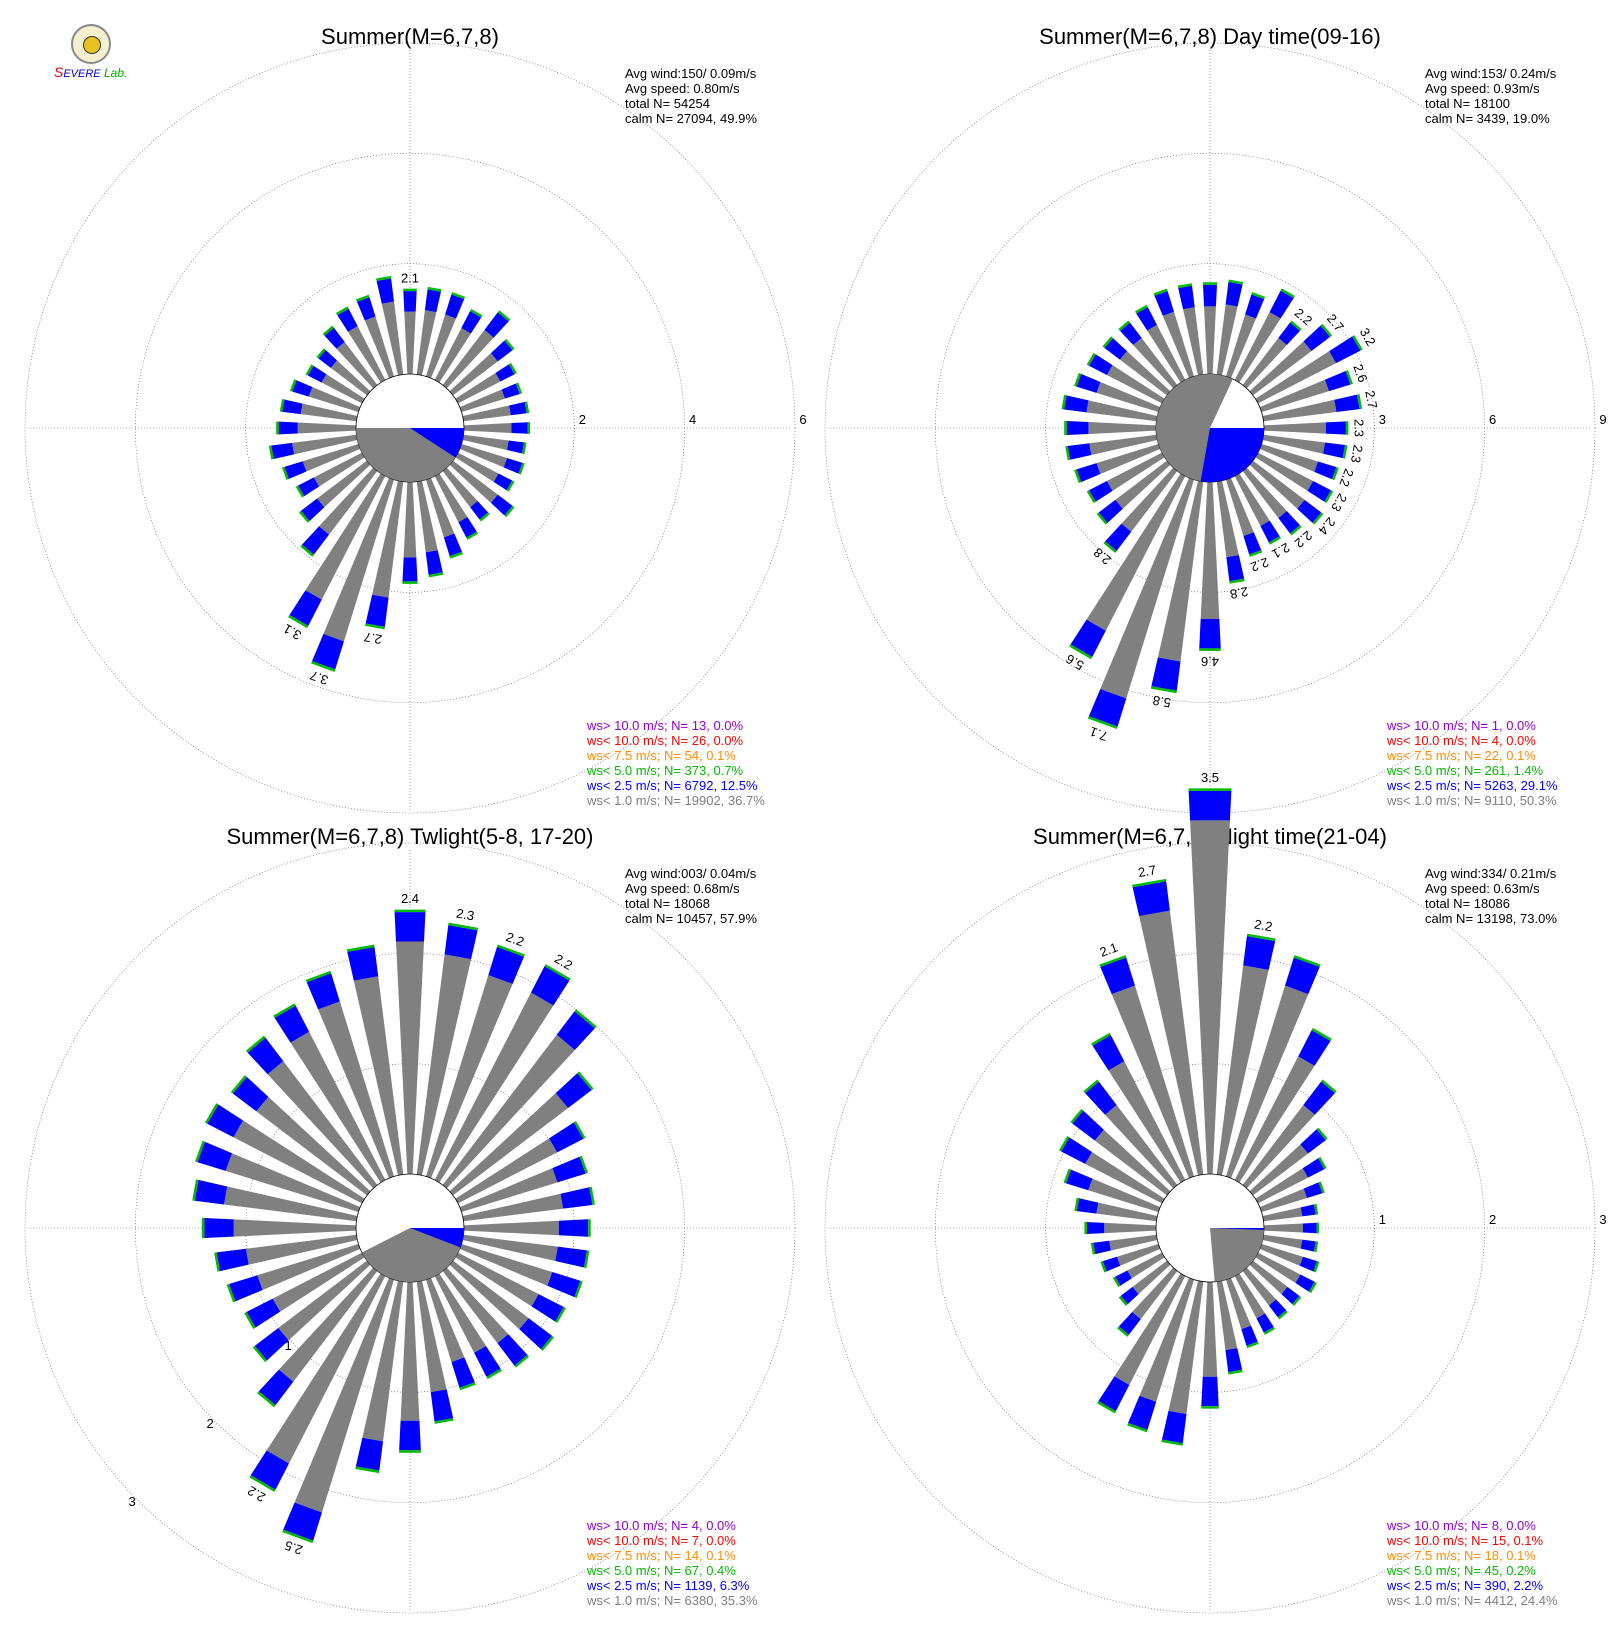 The image size is (1620, 1640). I want to click on range-ring, so click(1210, 428).